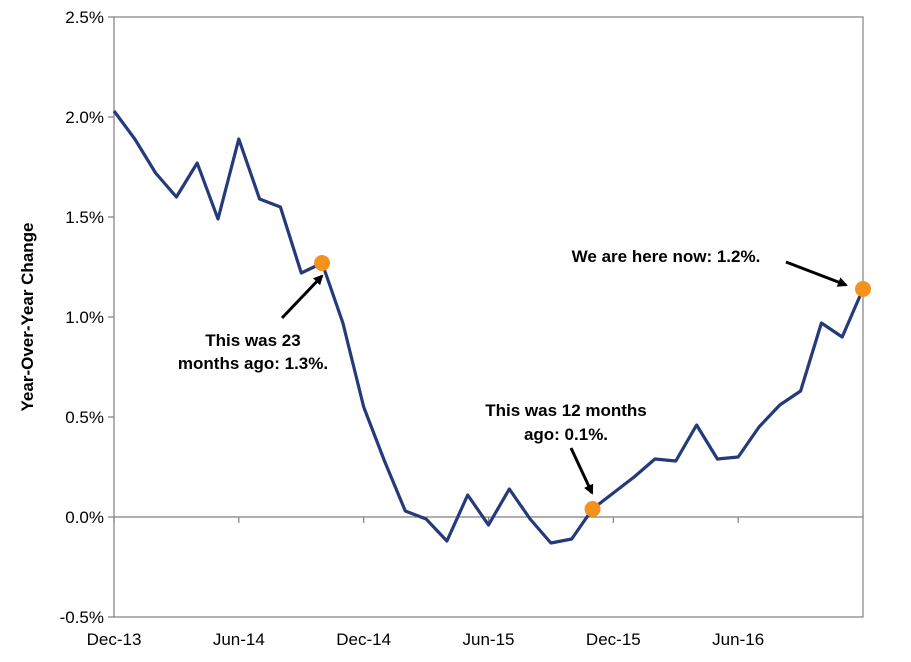 This screenshot has width=911, height=662. What do you see at coordinates (84, 117) in the screenshot?
I see `y-tick-label: 2.0%` at bounding box center [84, 117].